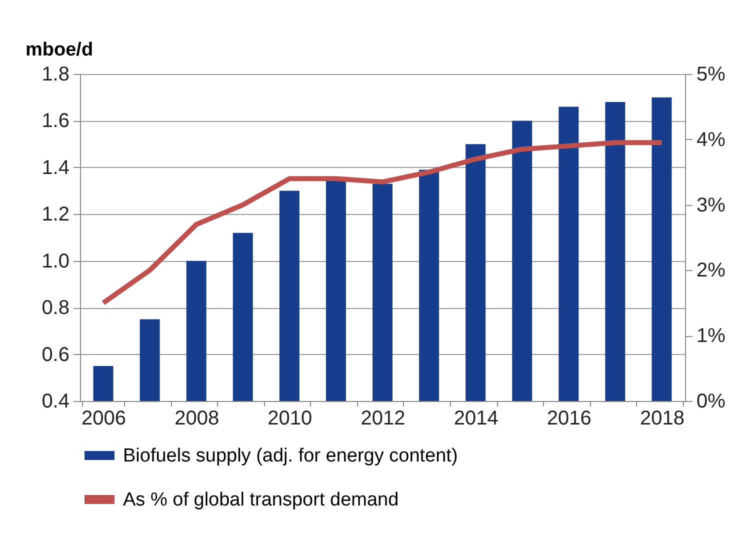  What do you see at coordinates (711, 139) in the screenshot?
I see `y2-tick-label: 4%` at bounding box center [711, 139].